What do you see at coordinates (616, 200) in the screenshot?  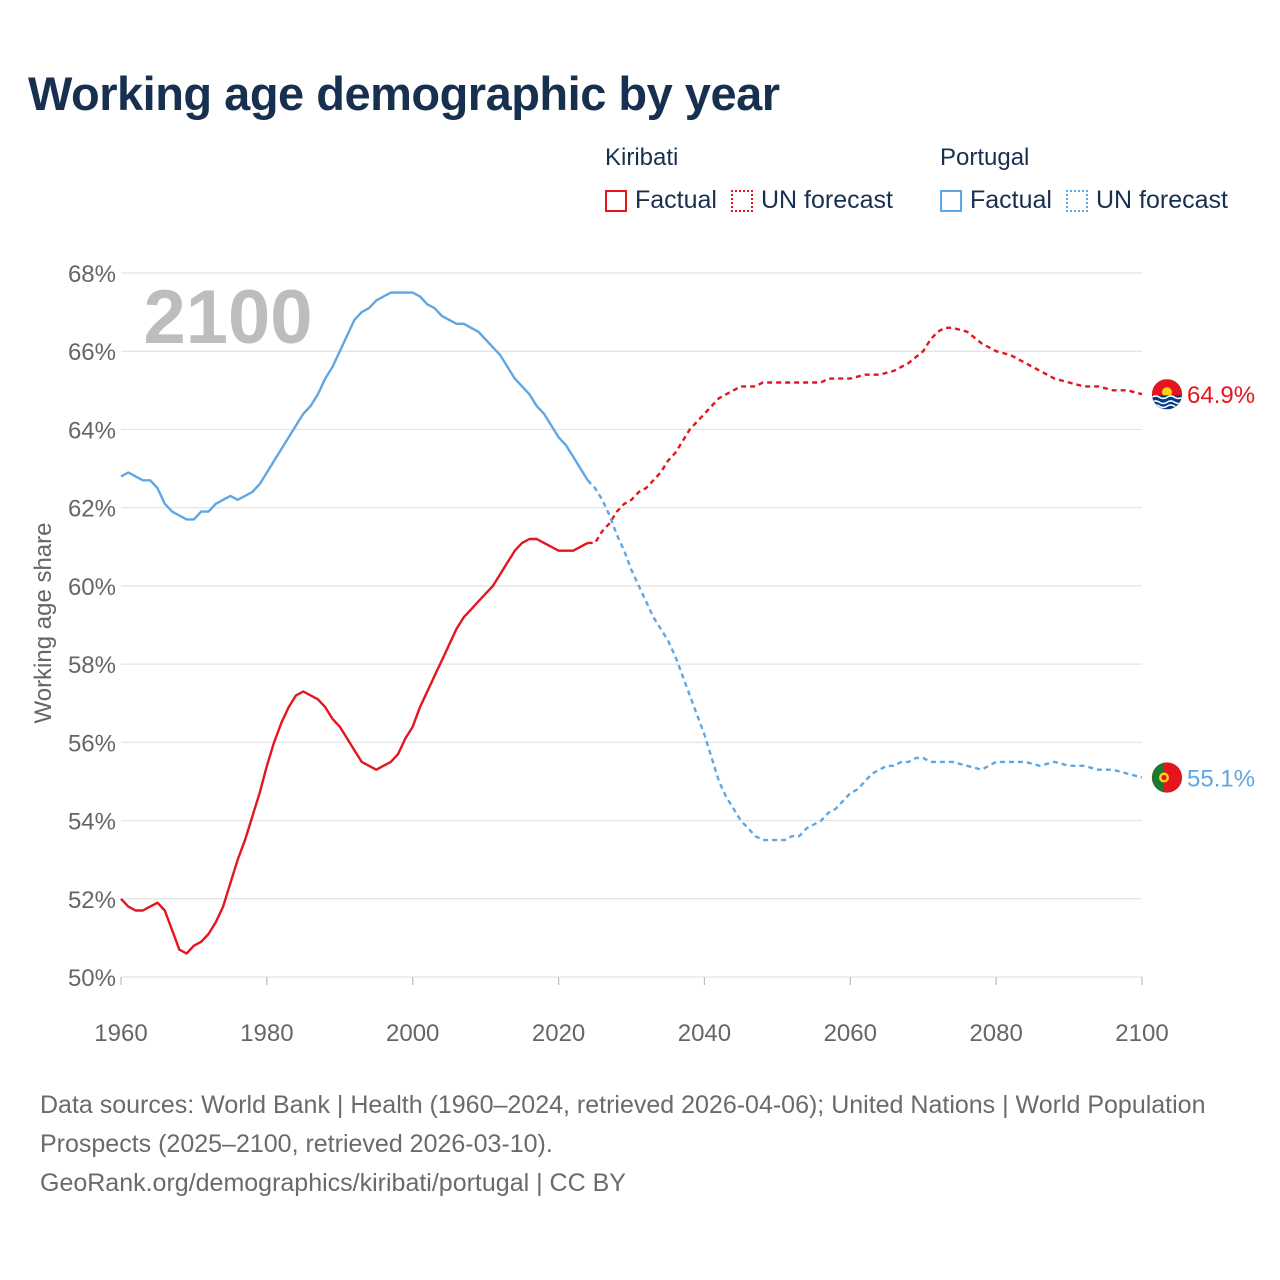 I see `legend-swatch-kiribati-factual` at bounding box center [616, 200].